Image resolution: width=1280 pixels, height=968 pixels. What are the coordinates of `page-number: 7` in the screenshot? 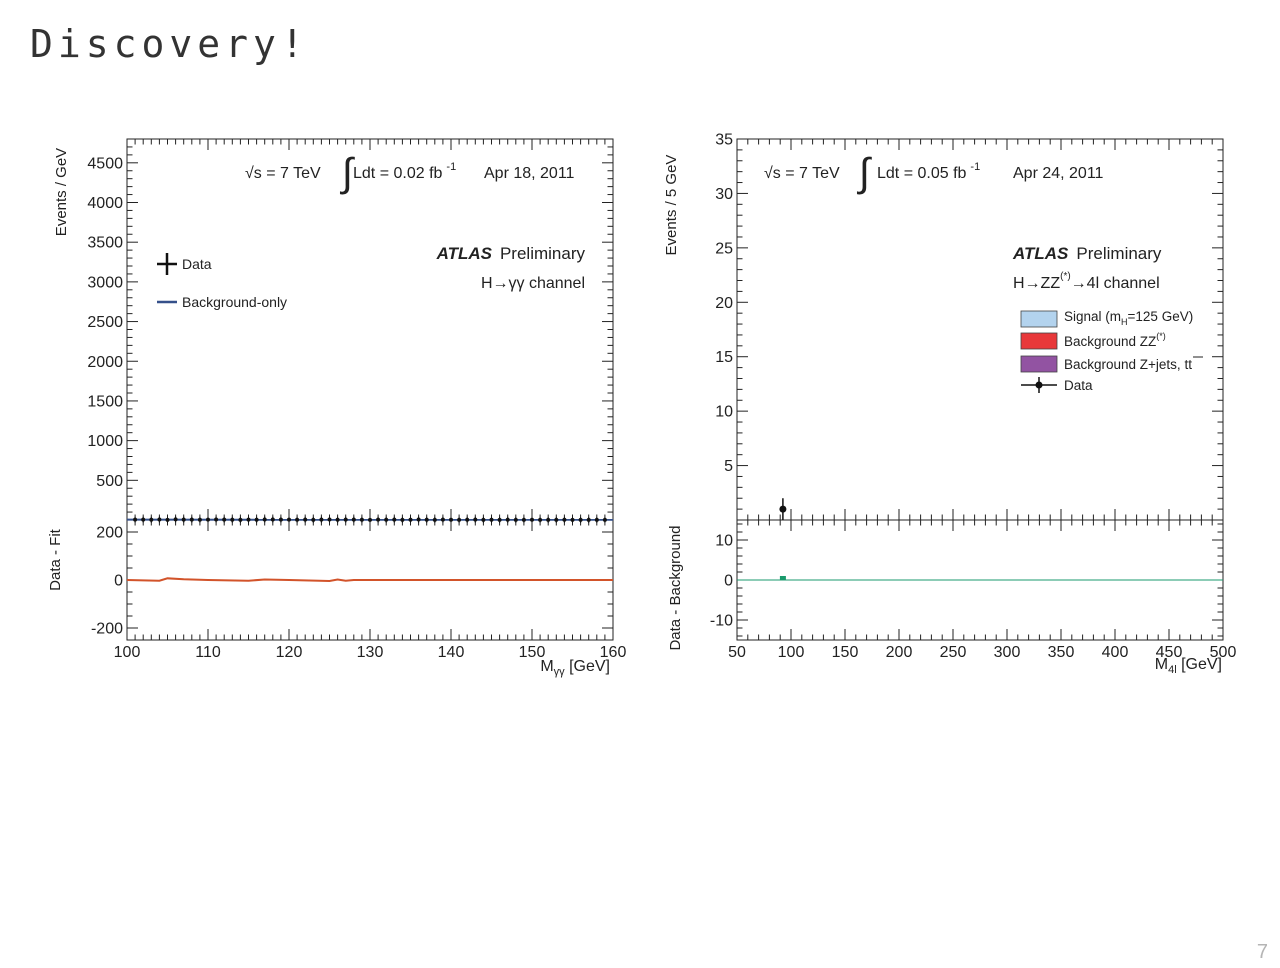 It's located at (1262, 952).